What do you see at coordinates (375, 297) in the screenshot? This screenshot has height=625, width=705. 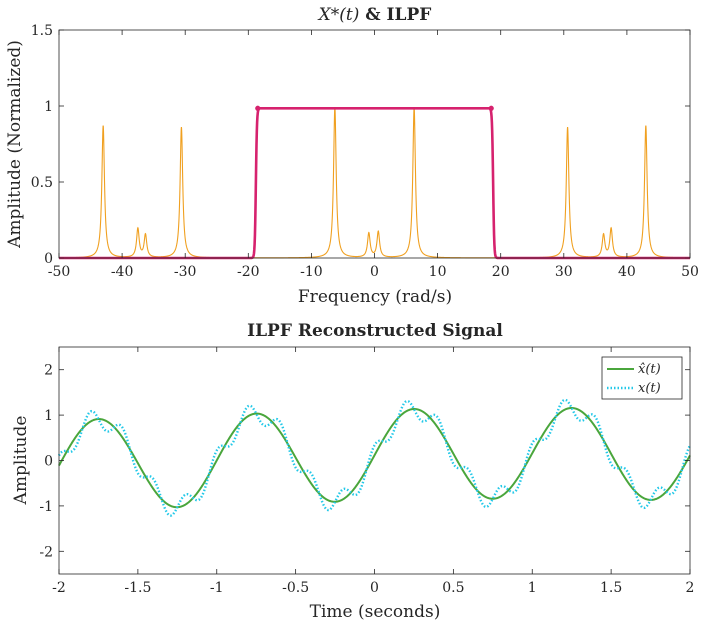 I see `spectrum-xlabel: Frequency (rad/s)` at bounding box center [375, 297].